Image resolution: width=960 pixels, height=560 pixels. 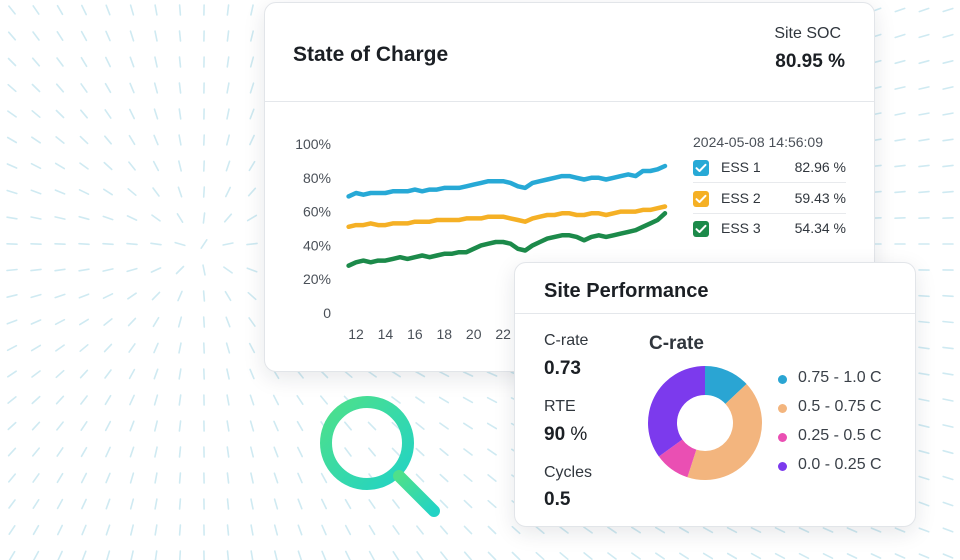 What do you see at coordinates (317, 212) in the screenshot?
I see `y-tick-label: 60%` at bounding box center [317, 212].